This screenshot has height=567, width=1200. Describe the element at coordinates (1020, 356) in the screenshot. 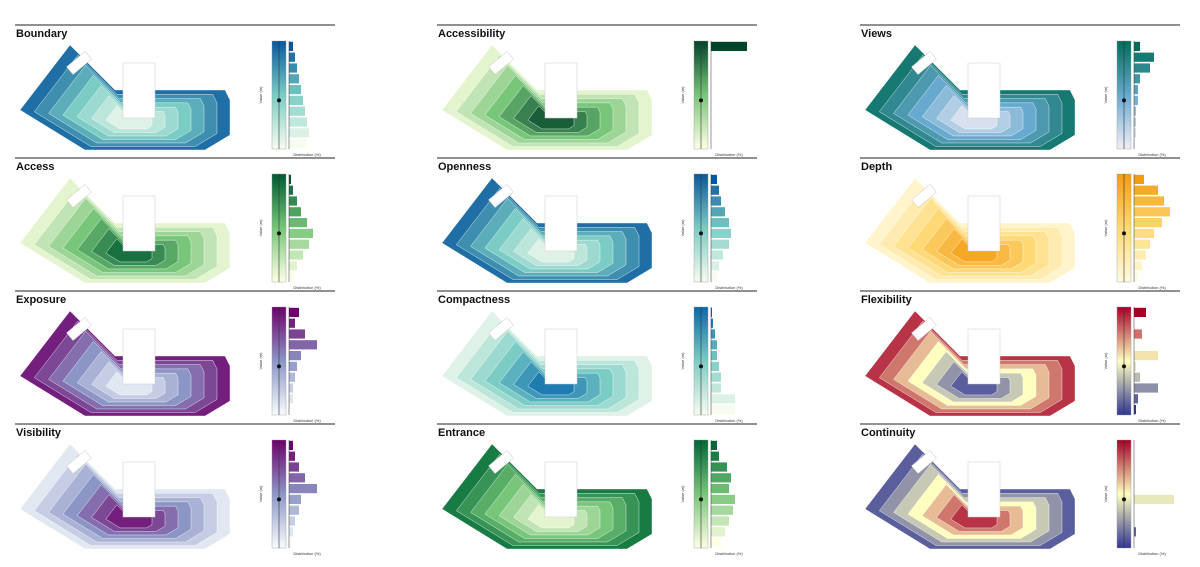

I see `panel: Flexibility Value (m) Distribution (%)` at that location.